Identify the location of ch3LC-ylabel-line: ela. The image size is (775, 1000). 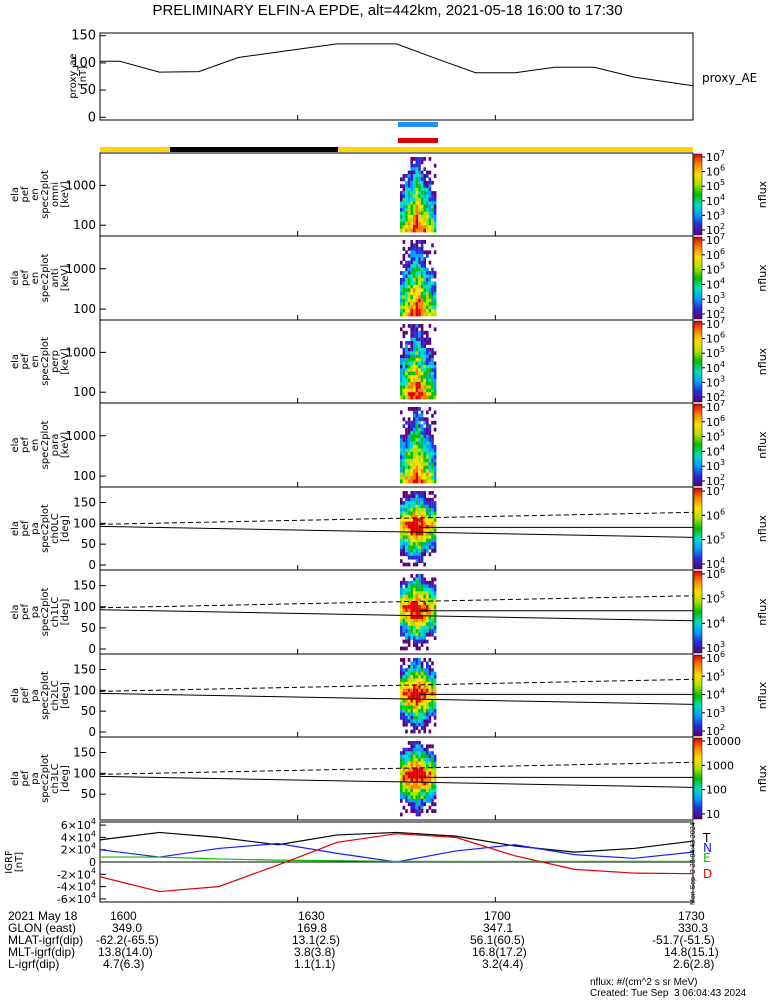
(15, 778).